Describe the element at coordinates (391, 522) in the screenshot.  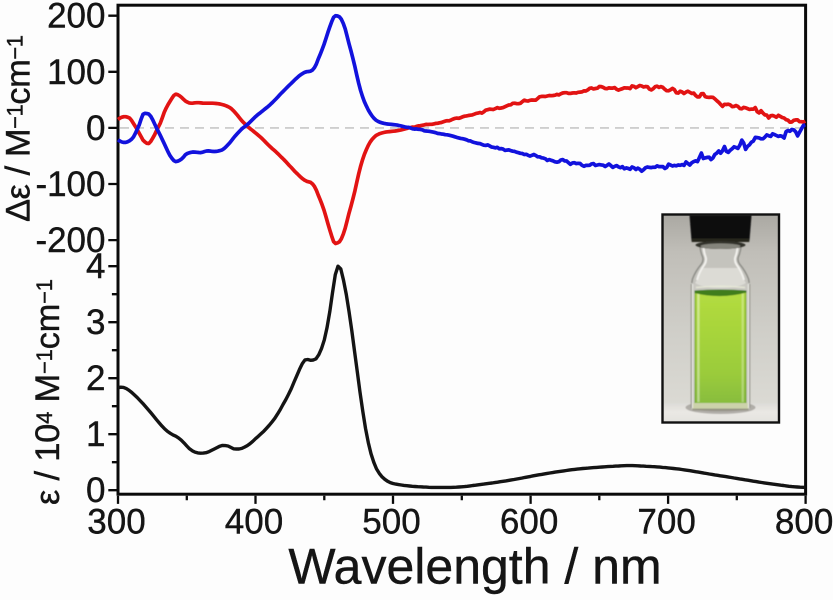
I see `svg-text: 500` at that location.